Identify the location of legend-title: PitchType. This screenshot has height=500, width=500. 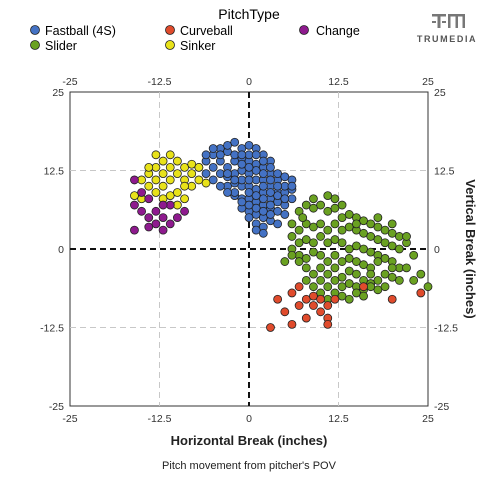
(249, 14).